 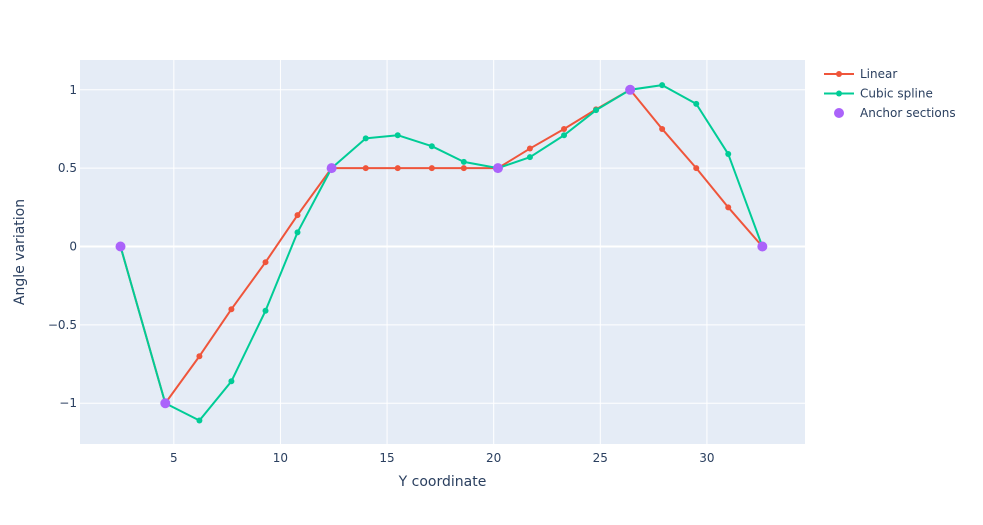 What do you see at coordinates (493, 458) in the screenshot?
I see `x-tick-label: 20` at bounding box center [493, 458].